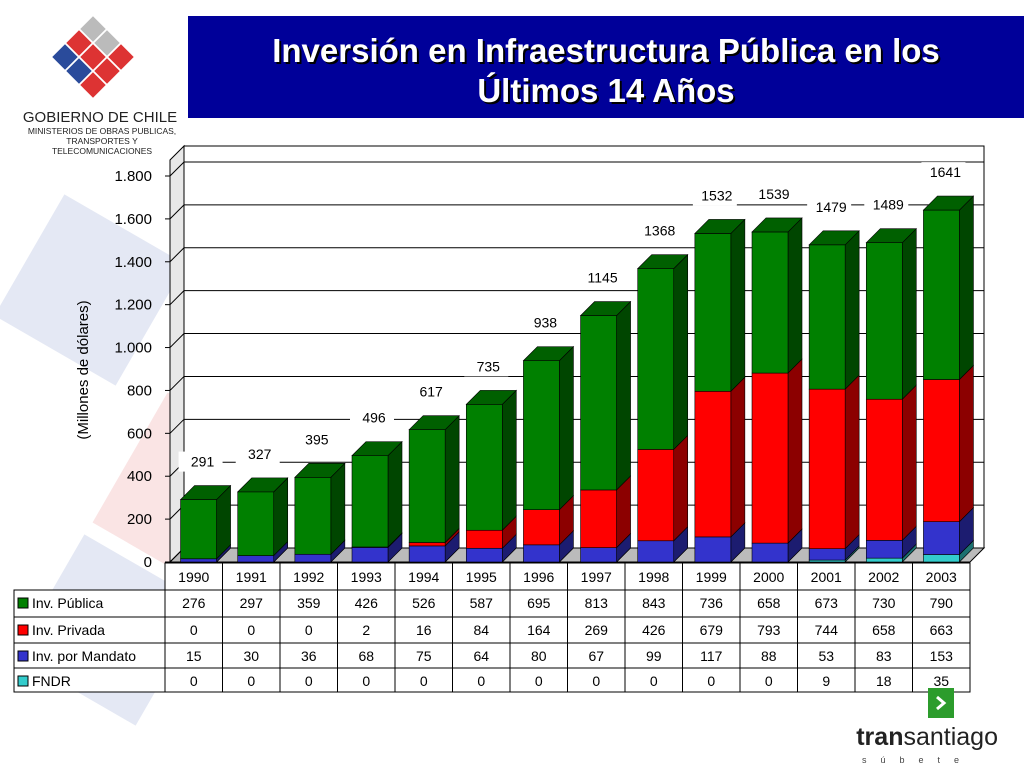 The width and height of the screenshot is (1024, 773). I want to click on nav-button, so click(941, 703).